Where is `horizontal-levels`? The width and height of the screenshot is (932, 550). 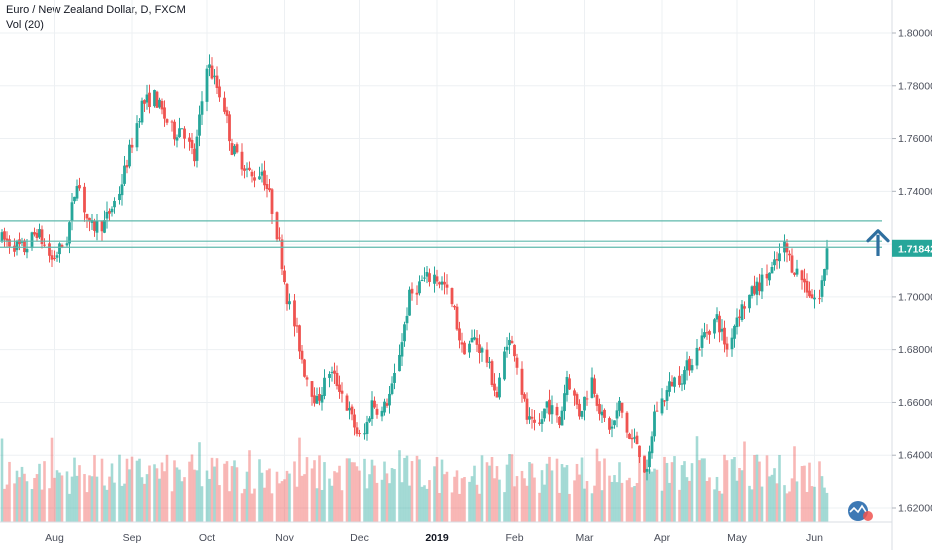
horizontal-levels is located at coordinates (441, 234).